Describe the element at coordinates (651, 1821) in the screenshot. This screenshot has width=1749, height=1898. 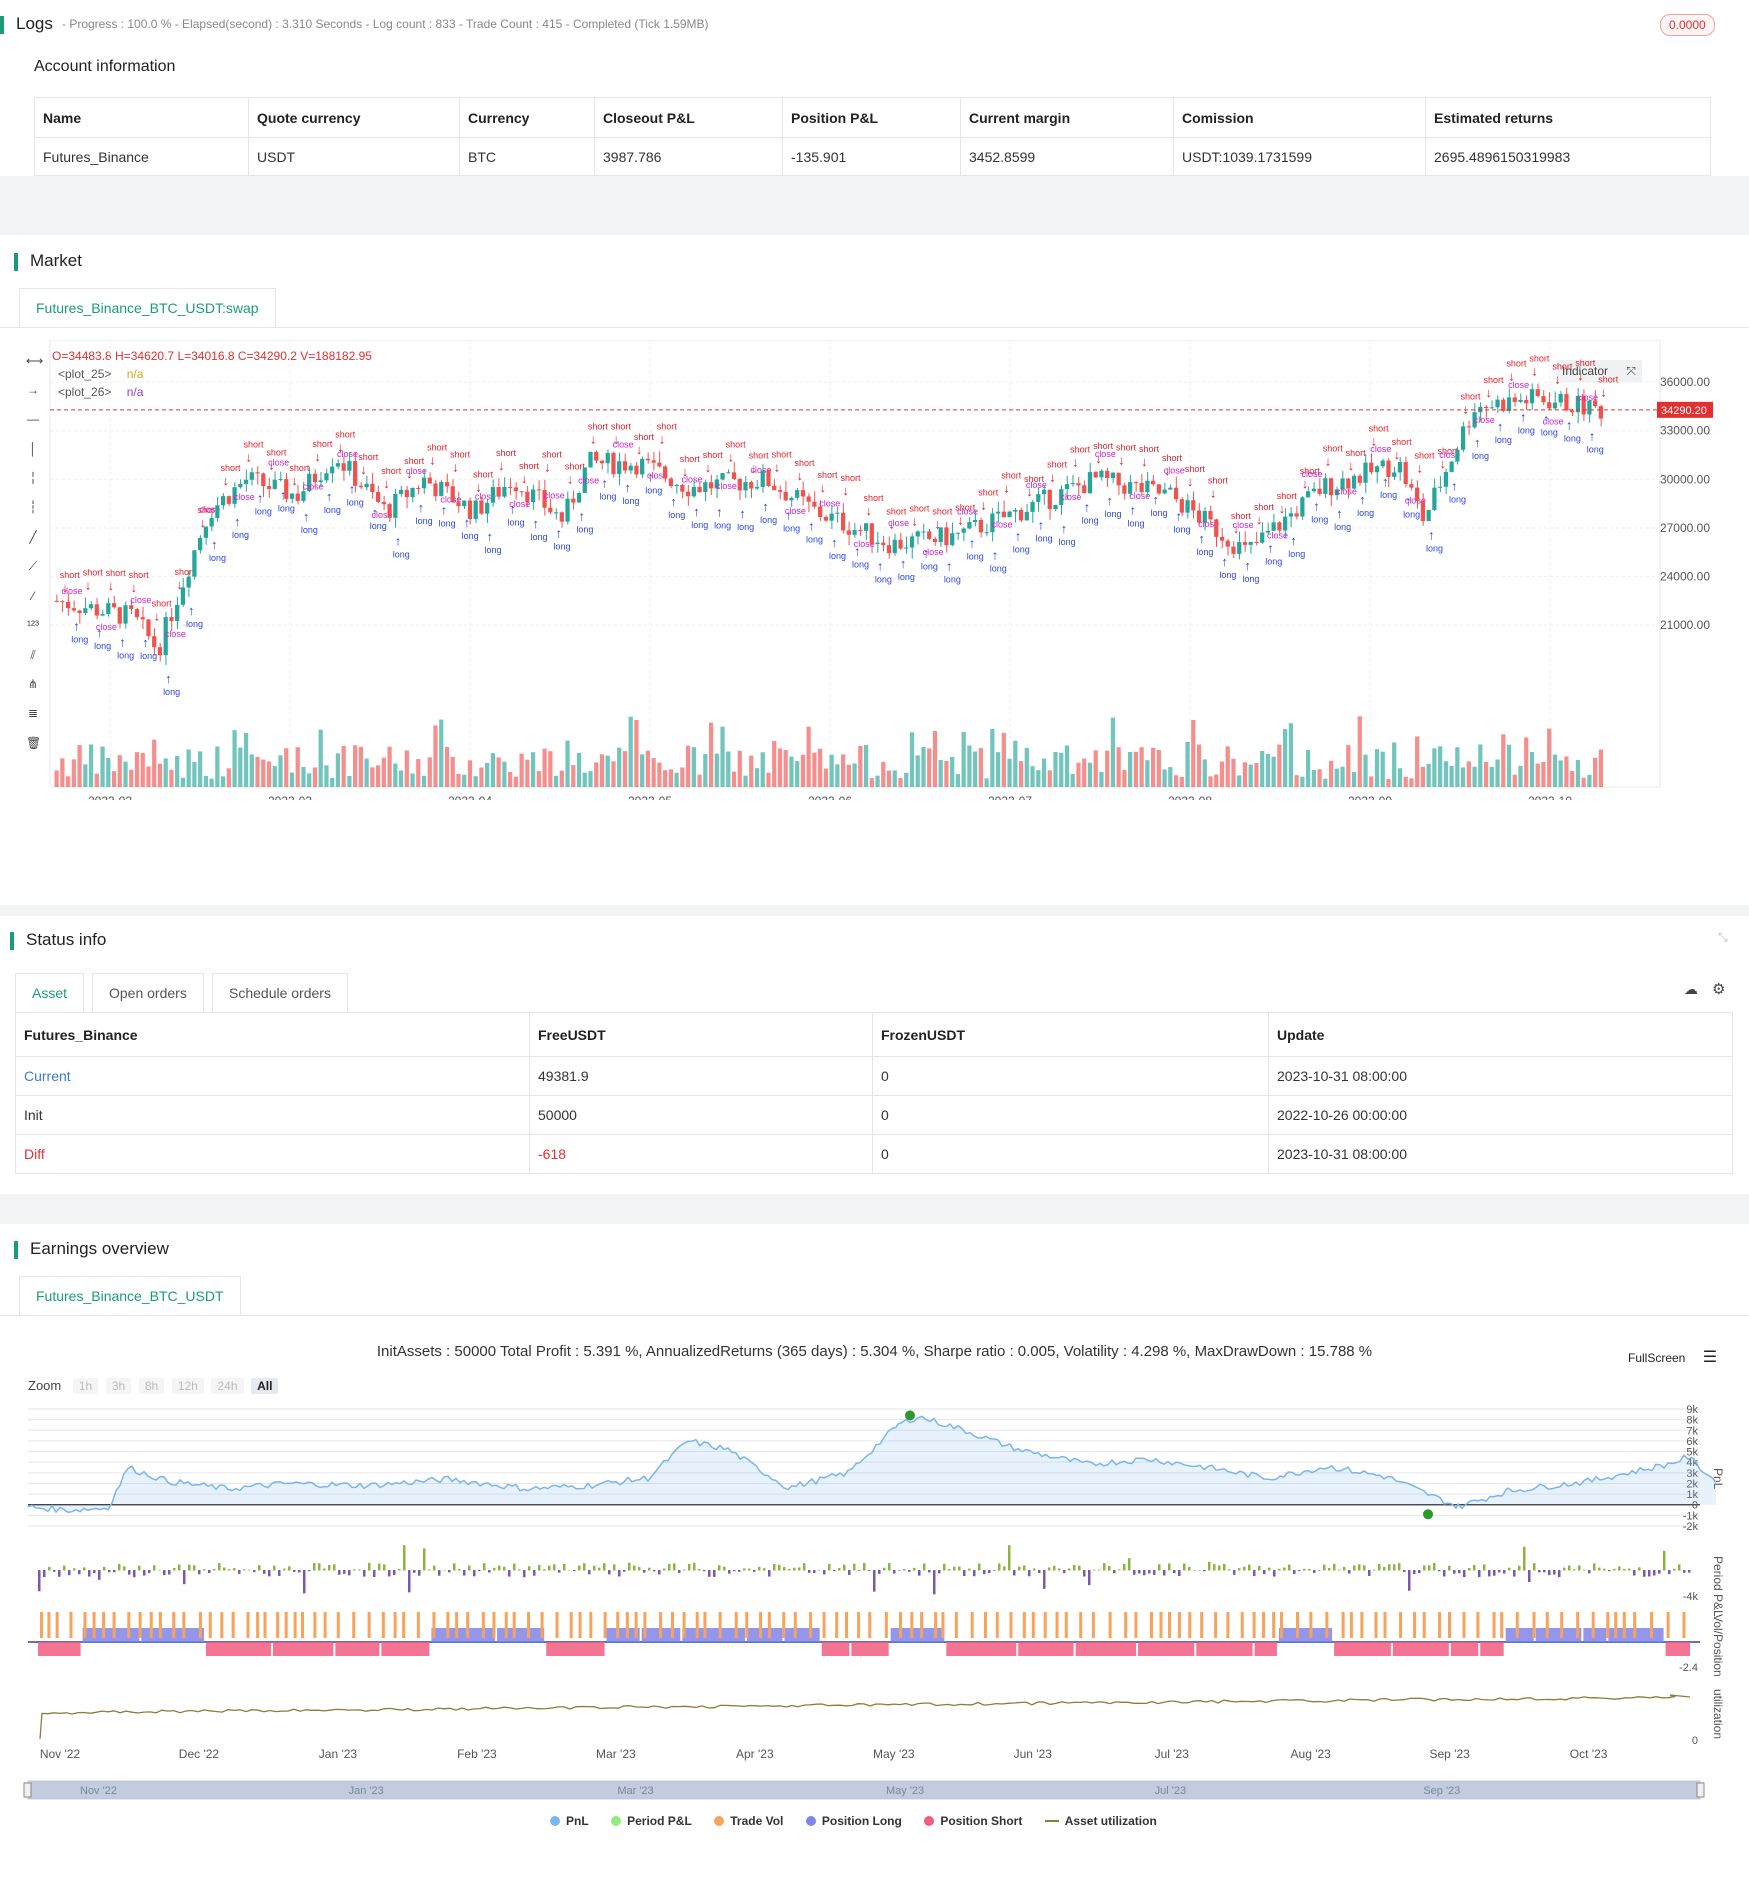
I see `legend-period-pnl: Period P&L` at that location.